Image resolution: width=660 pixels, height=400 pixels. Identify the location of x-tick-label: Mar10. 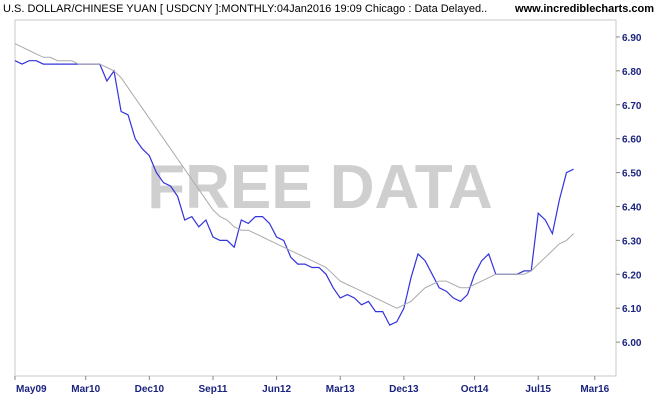
(85, 389).